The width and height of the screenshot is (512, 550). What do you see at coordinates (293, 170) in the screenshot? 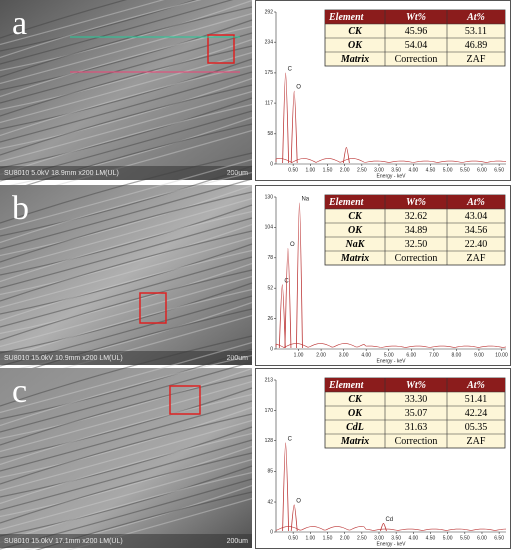
I see `x-tick-label: 0.50` at bounding box center [293, 170].